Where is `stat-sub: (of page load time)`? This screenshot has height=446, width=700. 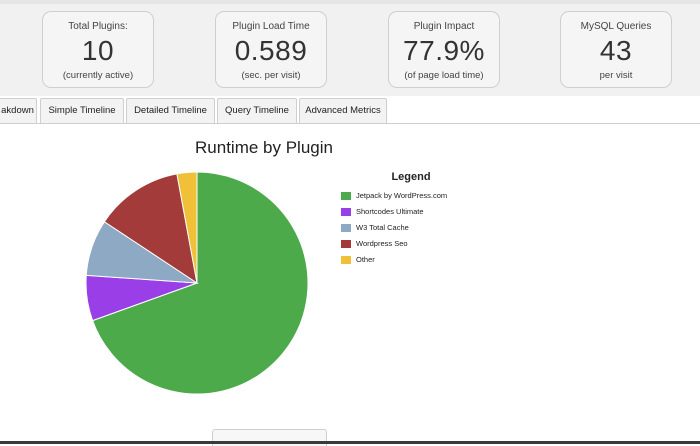
stat-sub: (of page load time) is located at coordinates (444, 75).